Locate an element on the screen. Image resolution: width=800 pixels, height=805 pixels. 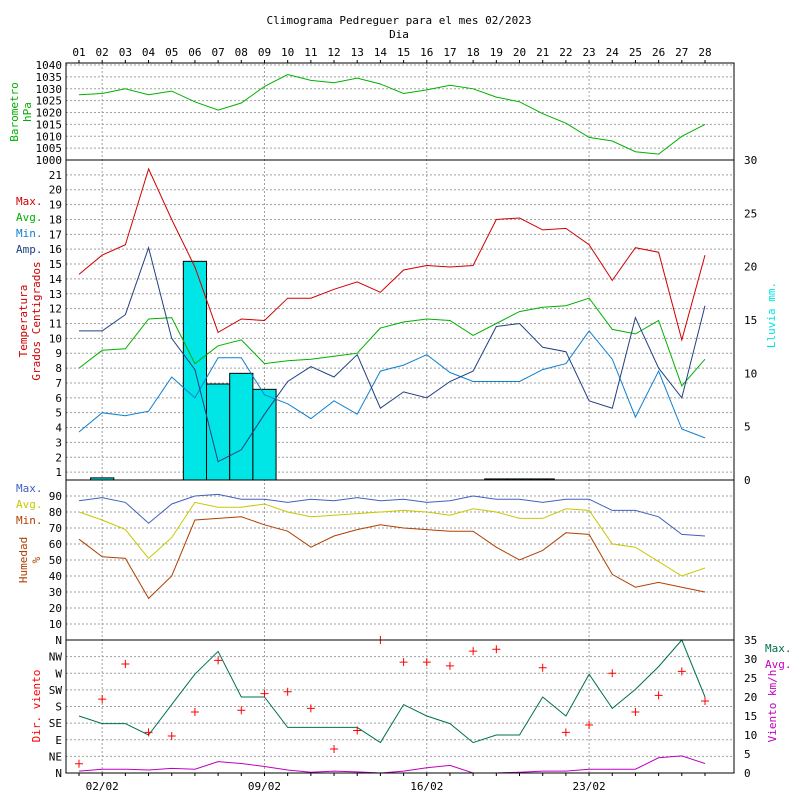
temperature-legend-entry: Max. is located at coordinates (29, 201).